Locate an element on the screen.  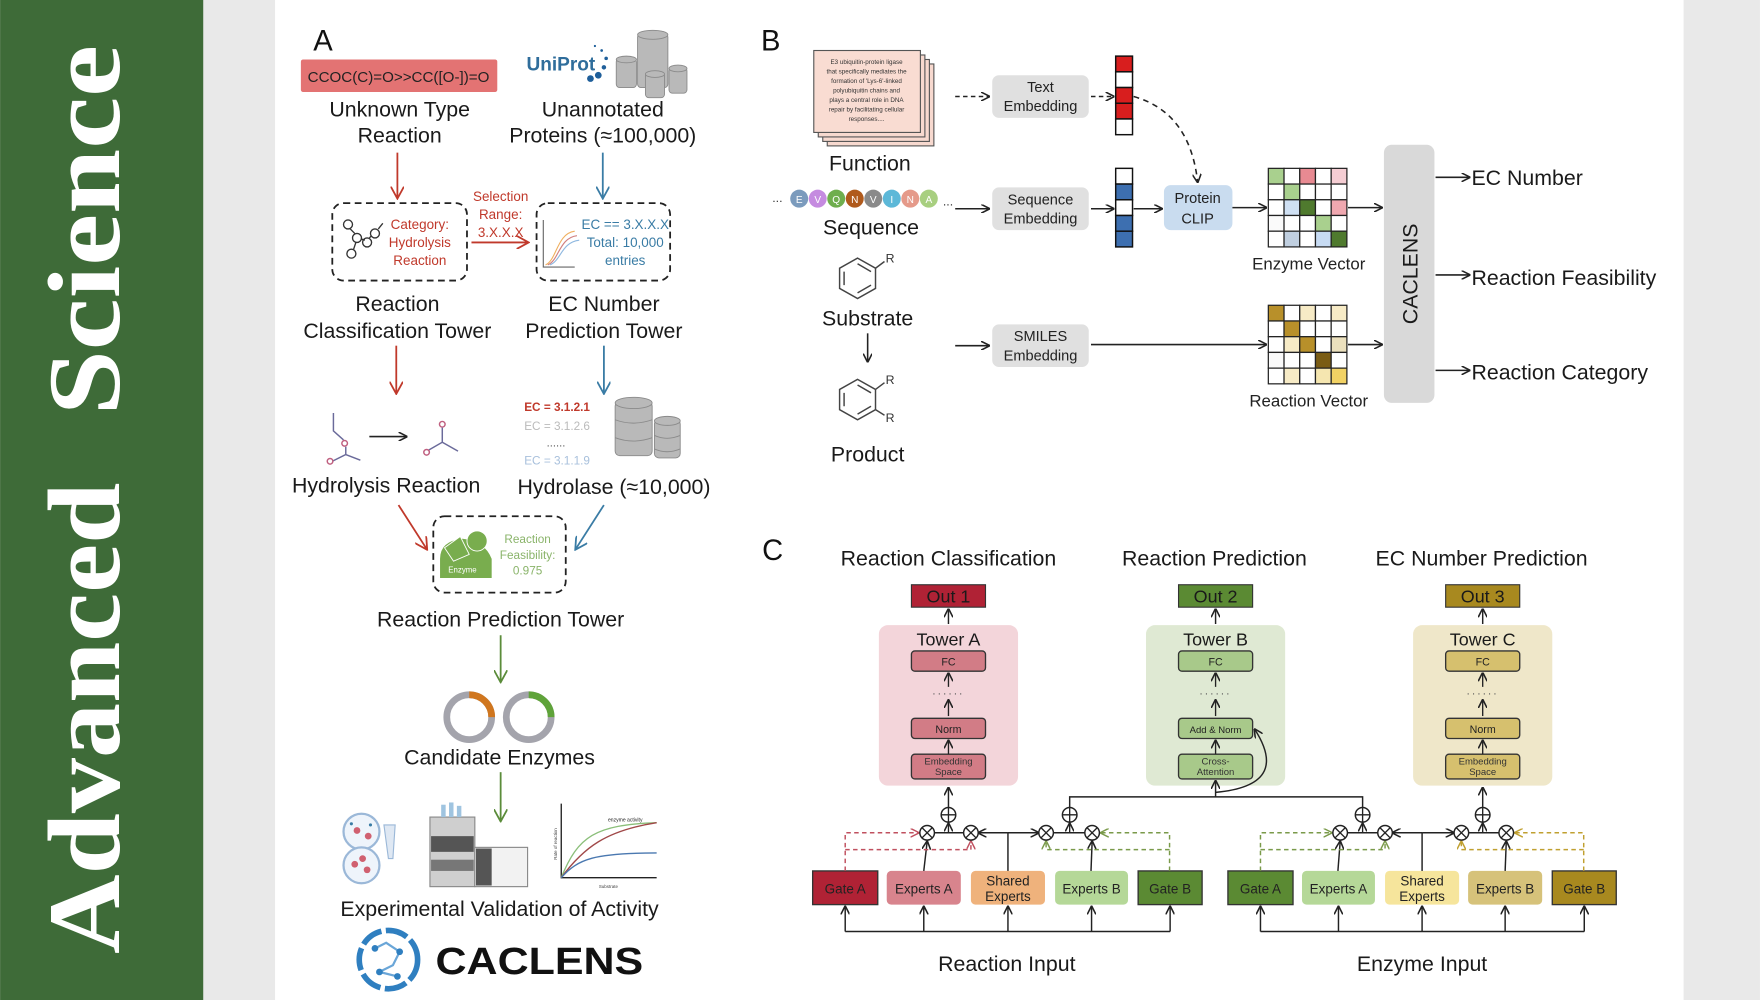
task-title: EC Number Prediction is located at coordinates (1482, 559).